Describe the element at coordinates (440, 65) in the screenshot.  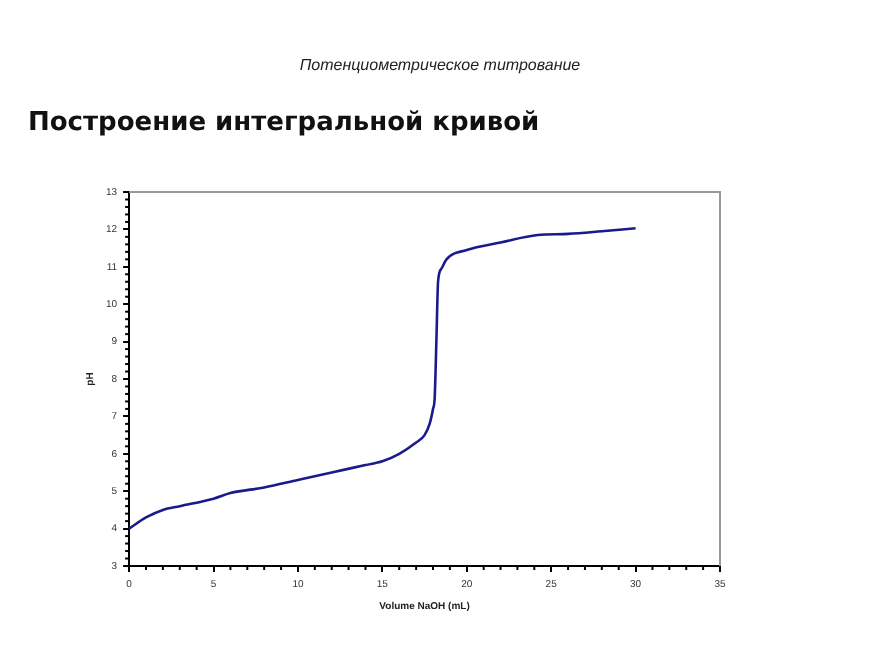
I see `chart-subtitle: Потенциометрическое титрование` at that location.